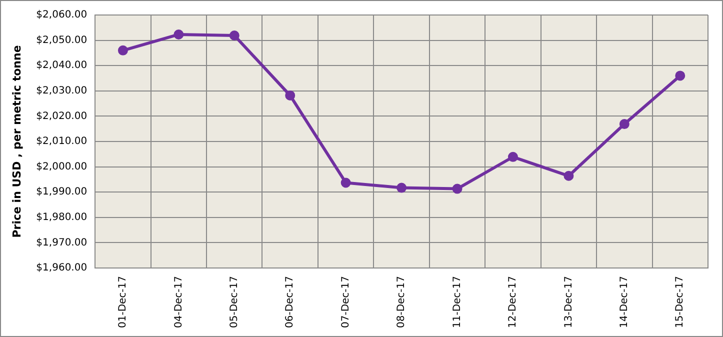 This screenshot has width=723, height=337. I want to click on y-tick-label: $2,050.00, so click(62, 40).